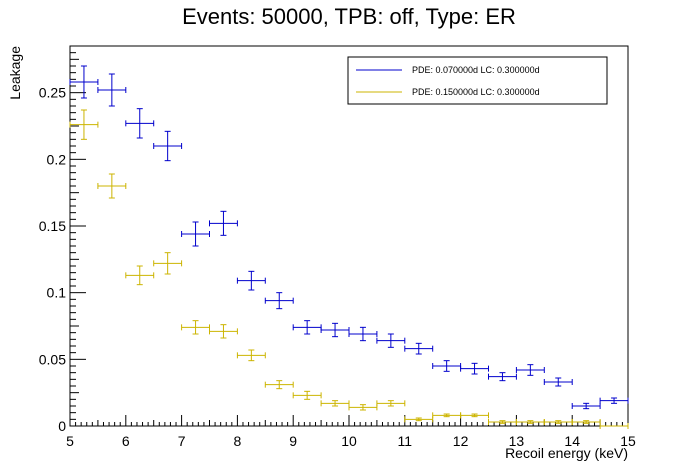 This screenshot has height=474, width=698. Describe the element at coordinates (15, 73) in the screenshot. I see `y-axis-label: Leakage` at that location.